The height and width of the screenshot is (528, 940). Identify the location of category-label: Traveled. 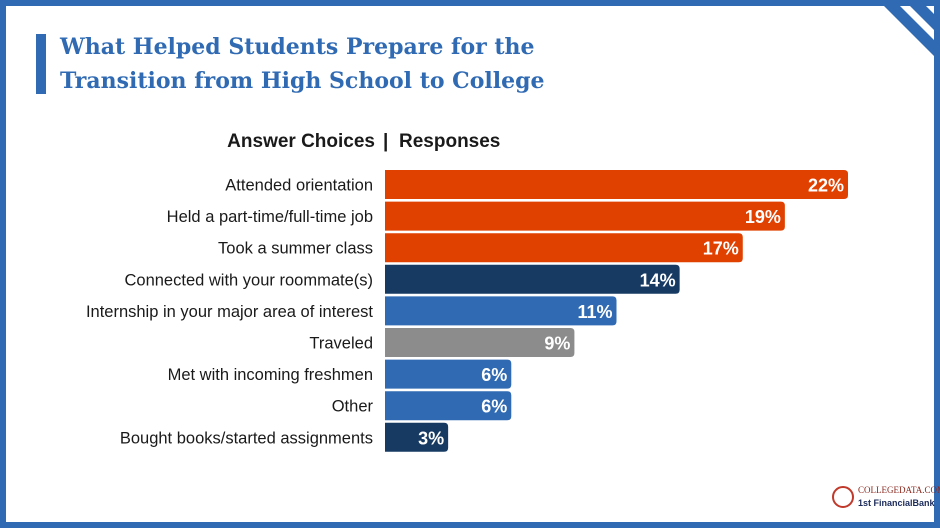
(341, 344).